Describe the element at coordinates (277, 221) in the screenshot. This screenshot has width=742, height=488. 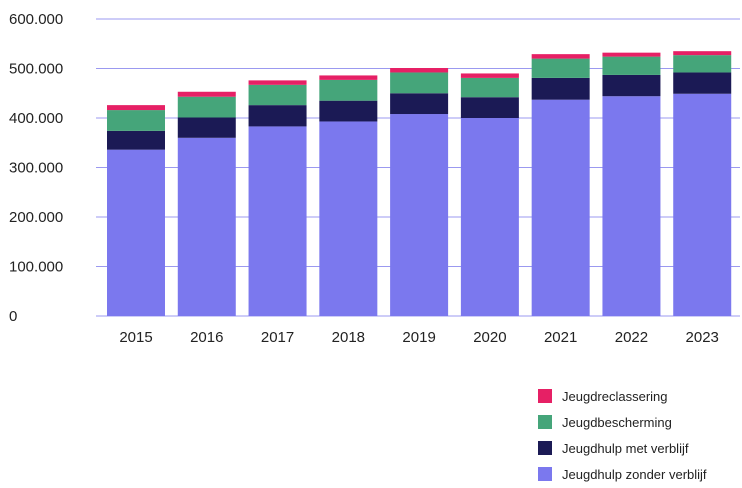
I see `bar-segment-jeugdhulp-zonder-verblijf-2017` at that location.